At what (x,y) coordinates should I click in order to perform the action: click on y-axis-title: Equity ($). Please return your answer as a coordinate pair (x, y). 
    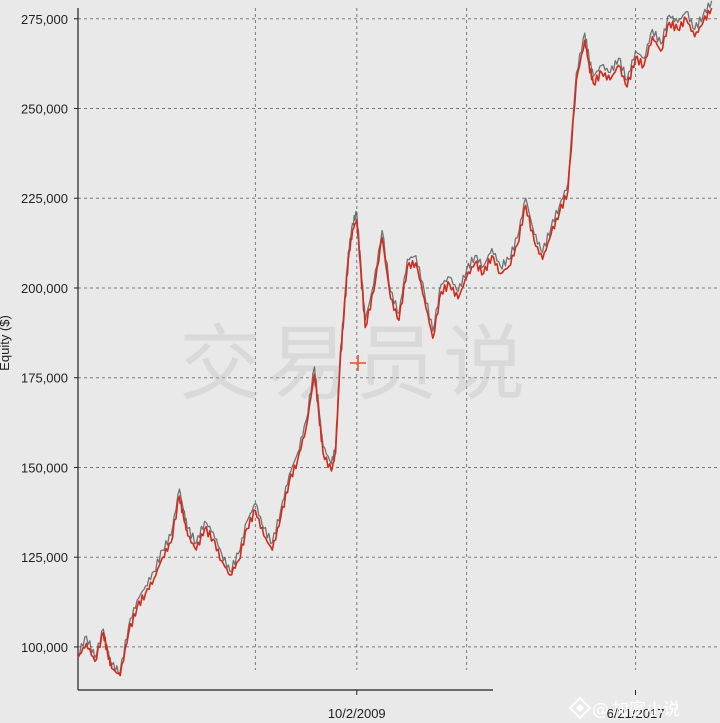
    Looking at the image, I should click on (6, 343).